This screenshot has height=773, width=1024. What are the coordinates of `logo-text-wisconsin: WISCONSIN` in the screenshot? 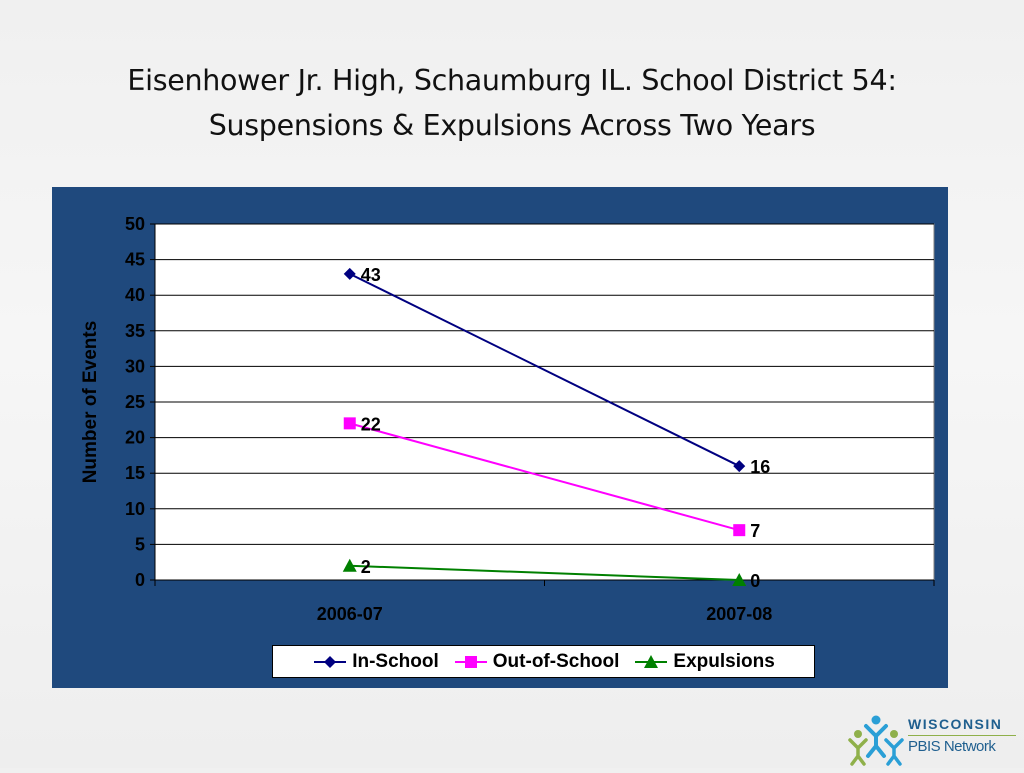 It's located at (955, 724).